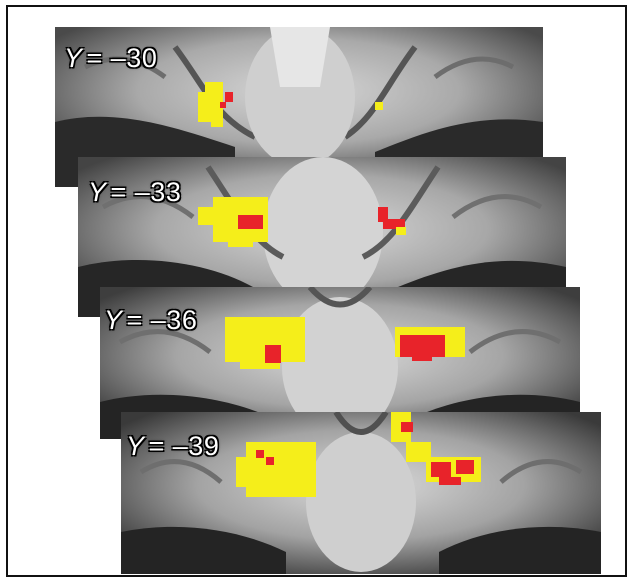 Image resolution: width=637 pixels, height=585 pixels. Describe the element at coordinates (150, 320) in the screenshot. I see `slice-3-coordinate-label: Y = –36` at that location.